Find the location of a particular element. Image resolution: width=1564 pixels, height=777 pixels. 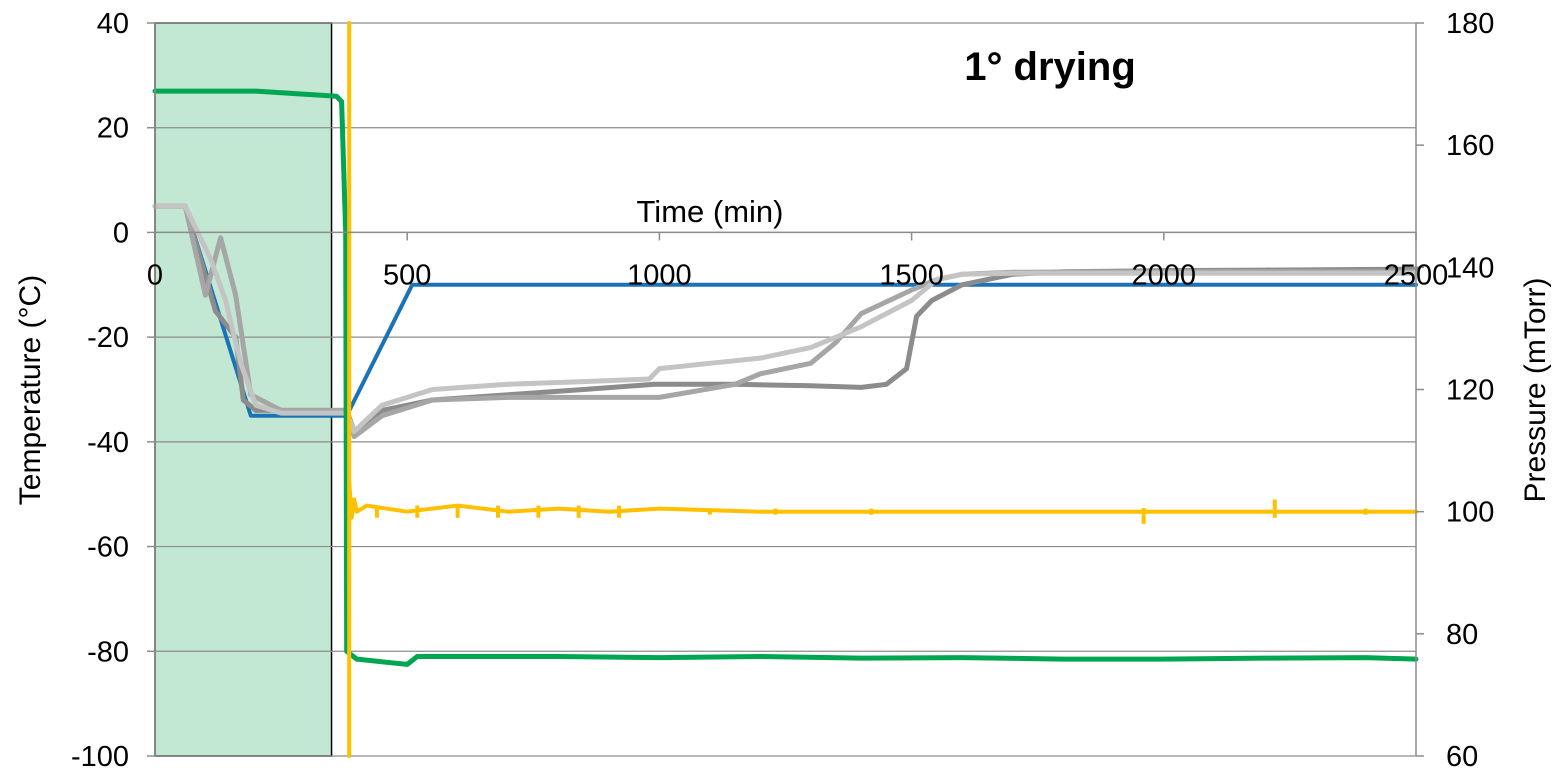

y-left-tick-label: -80 is located at coordinates (108, 652).